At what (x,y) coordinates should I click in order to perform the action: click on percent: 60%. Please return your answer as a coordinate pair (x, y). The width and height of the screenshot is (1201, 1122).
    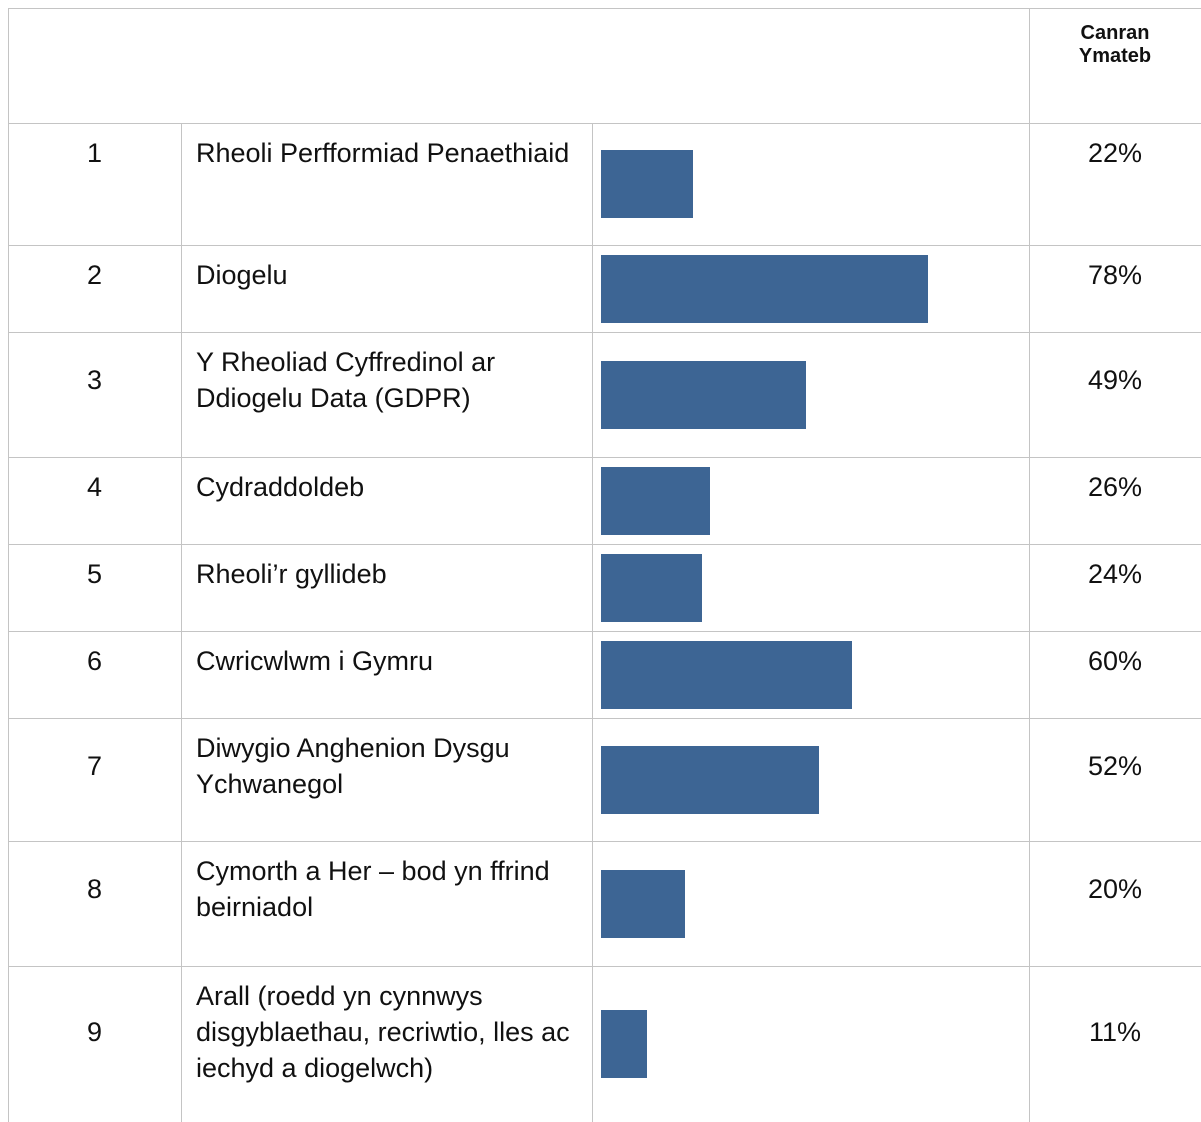
    Looking at the image, I should click on (1115, 661).